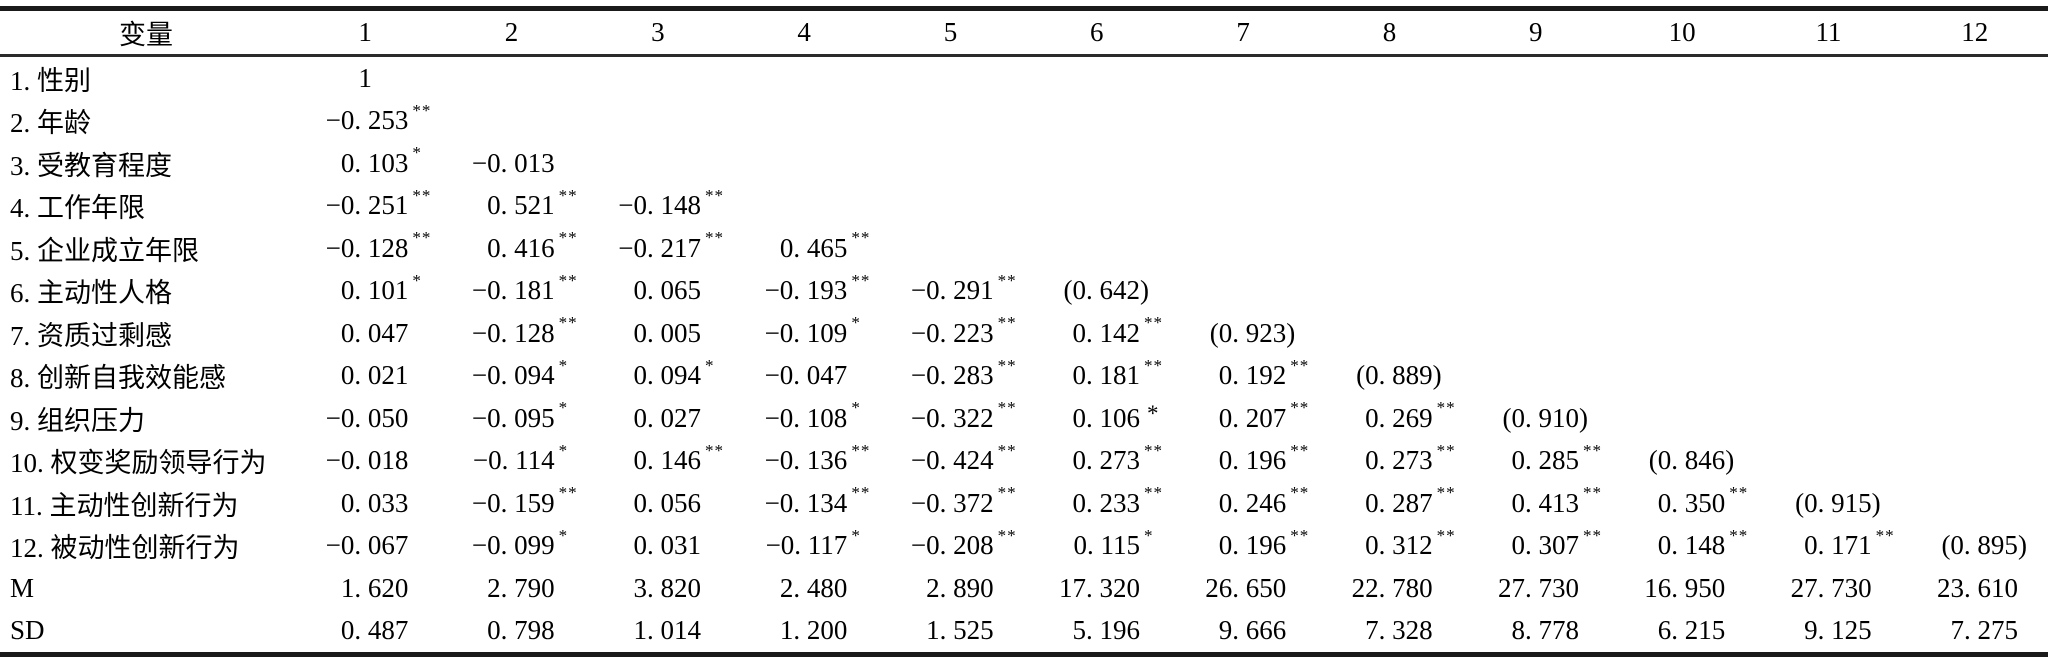 Image resolution: width=2048 pixels, height=672 pixels. I want to click on table-cell: 1. 014, so click(667, 630).